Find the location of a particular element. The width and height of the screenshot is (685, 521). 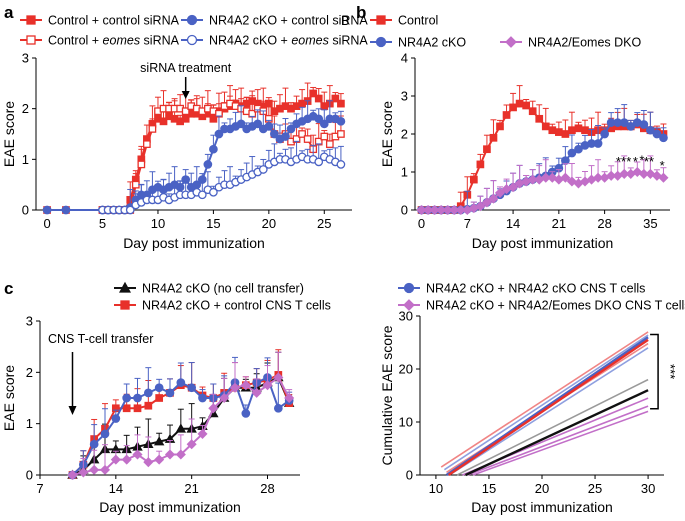

legend-label: NR4A2 cKO + eomes siRNA is located at coordinates (288, 41).